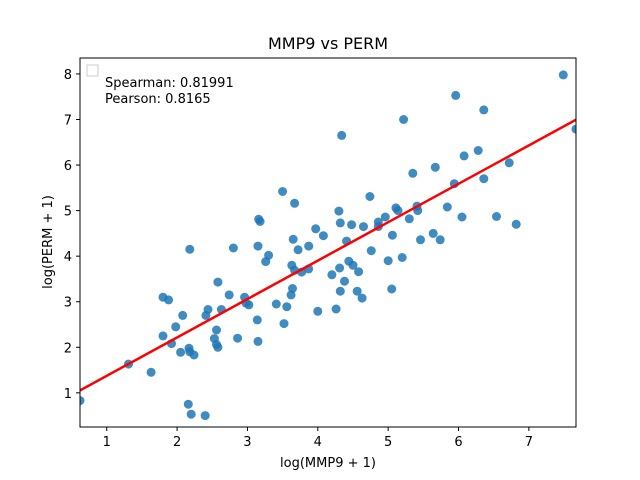 The image size is (640, 480). I want to click on x-tick-label: 6, so click(458, 442).